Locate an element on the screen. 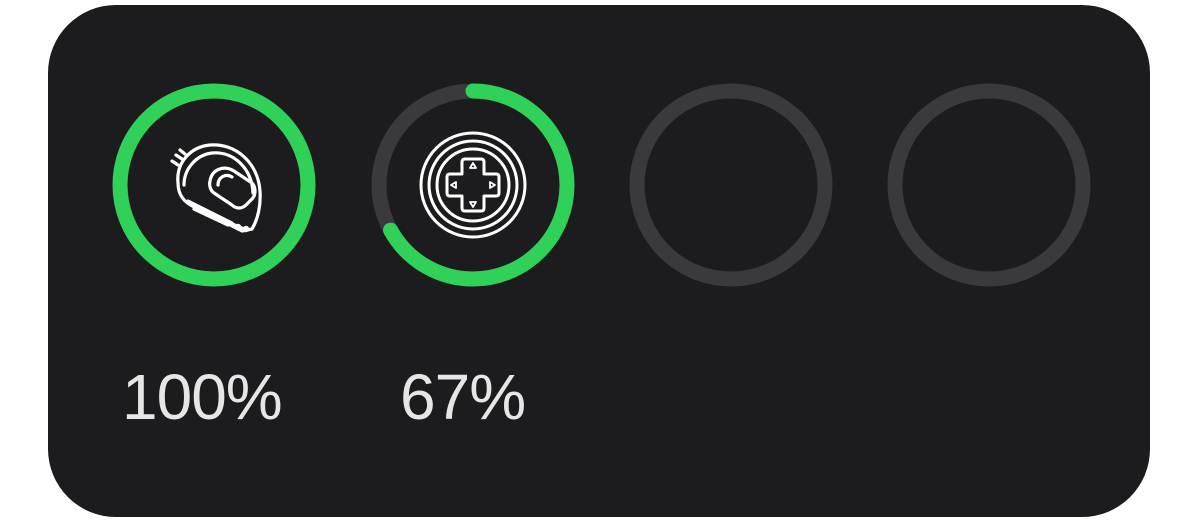 Image resolution: width=1200 pixels, height=525 pixels. battery-ring-1-graphic is located at coordinates (214, 185).